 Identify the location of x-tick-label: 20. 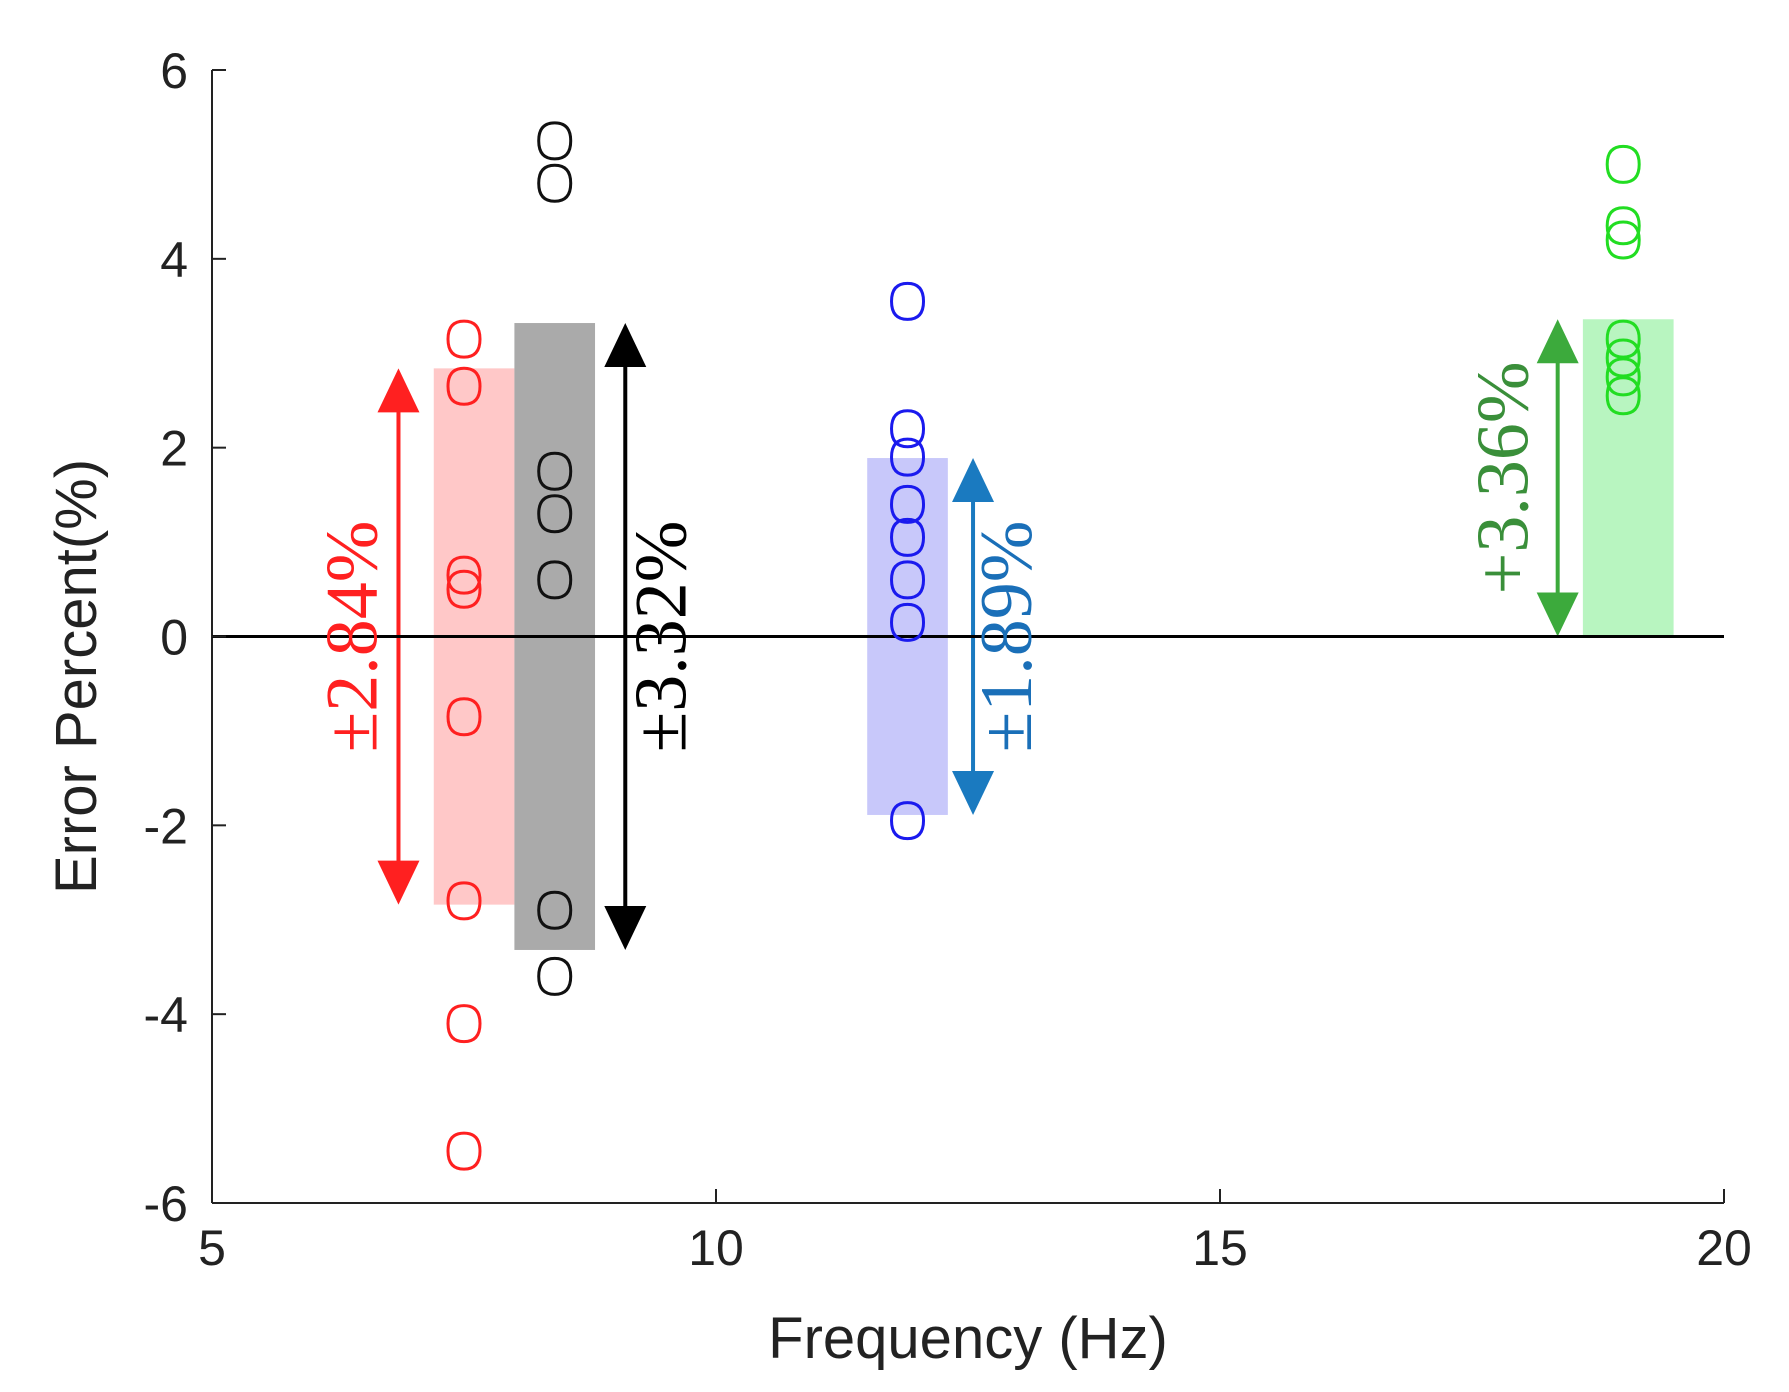
(1724, 1248).